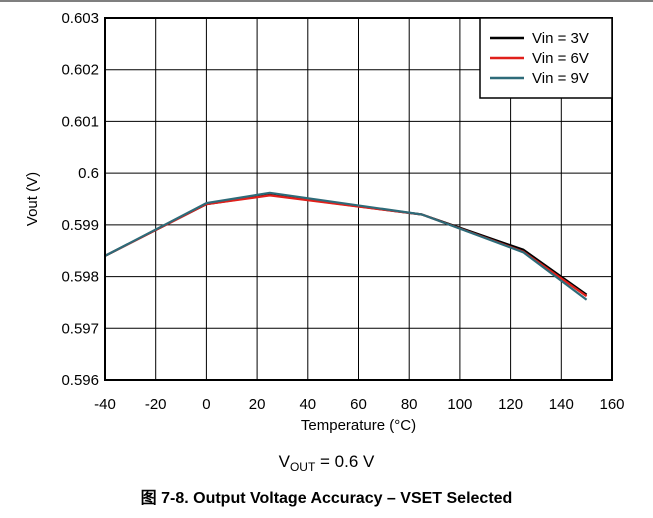 This screenshot has height=518, width=653. I want to click on subtitle-prefix: V, so click(284, 461).